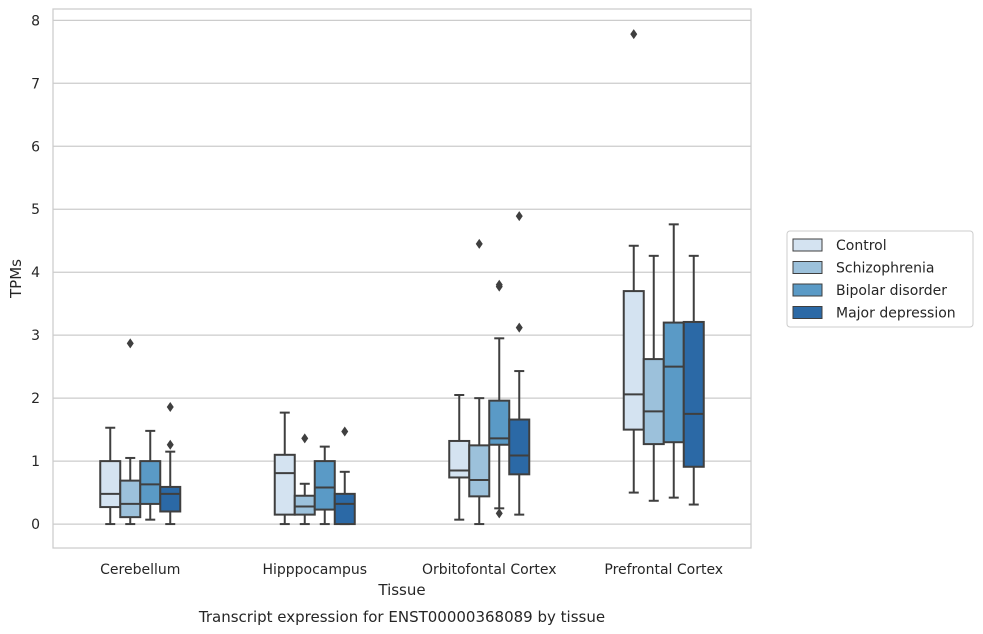 The width and height of the screenshot is (983, 634). Describe the element at coordinates (35, 399) in the screenshot. I see `y-tick-label-2: 2` at that location.